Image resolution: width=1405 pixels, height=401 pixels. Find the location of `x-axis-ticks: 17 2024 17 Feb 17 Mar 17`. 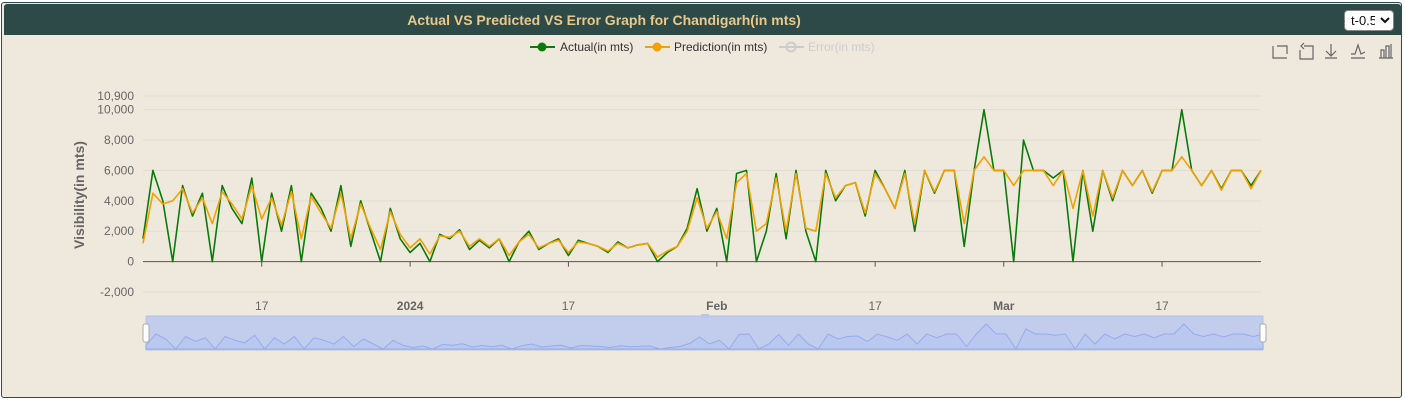

x-axis-ticks: 17 2024 17 Feb 17 Mar 17 is located at coordinates (712, 287).